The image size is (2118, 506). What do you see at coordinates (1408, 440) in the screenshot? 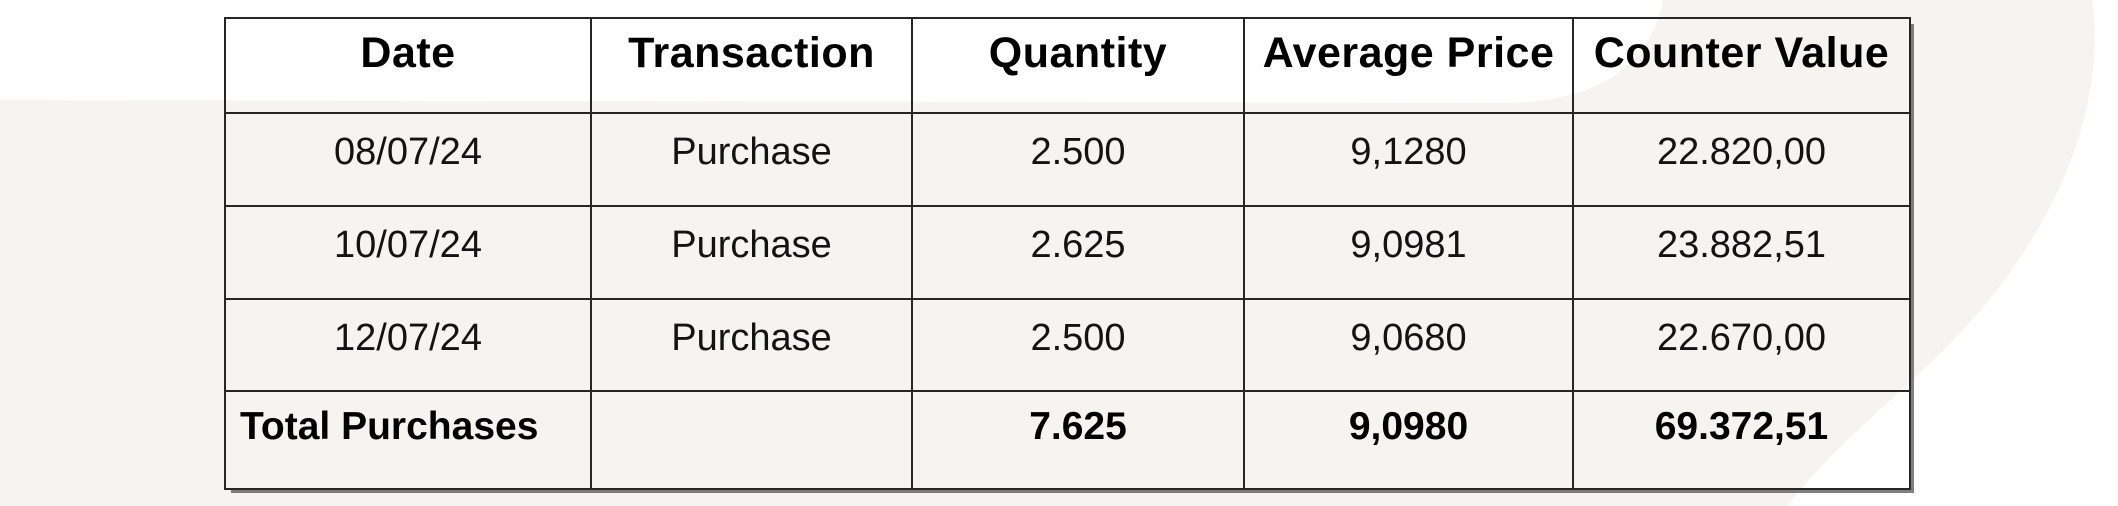
I see `total-average-price: 9,0980` at bounding box center [1408, 440].